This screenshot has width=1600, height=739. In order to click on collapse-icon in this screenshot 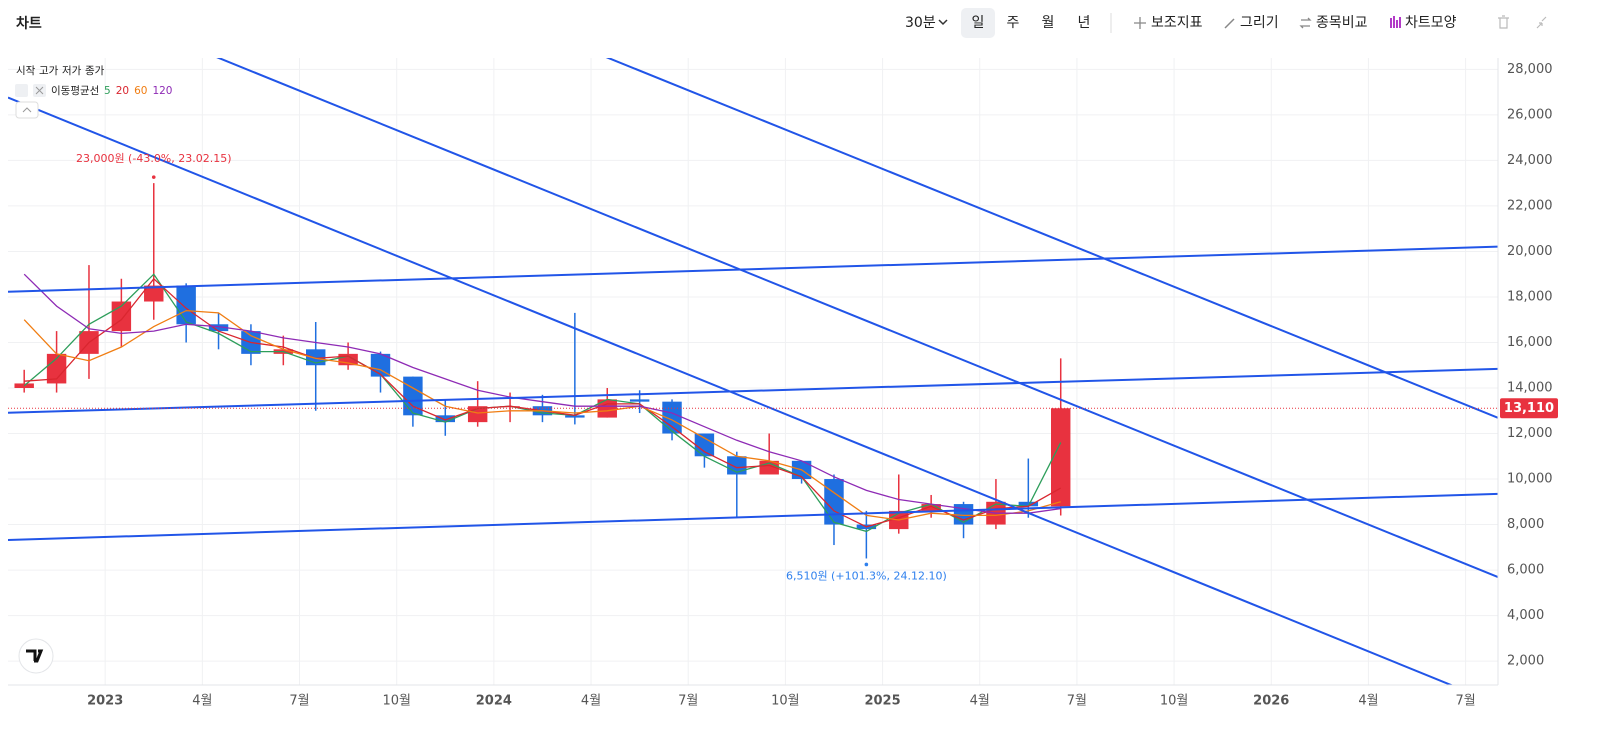, I will do `click(1541, 22)`.